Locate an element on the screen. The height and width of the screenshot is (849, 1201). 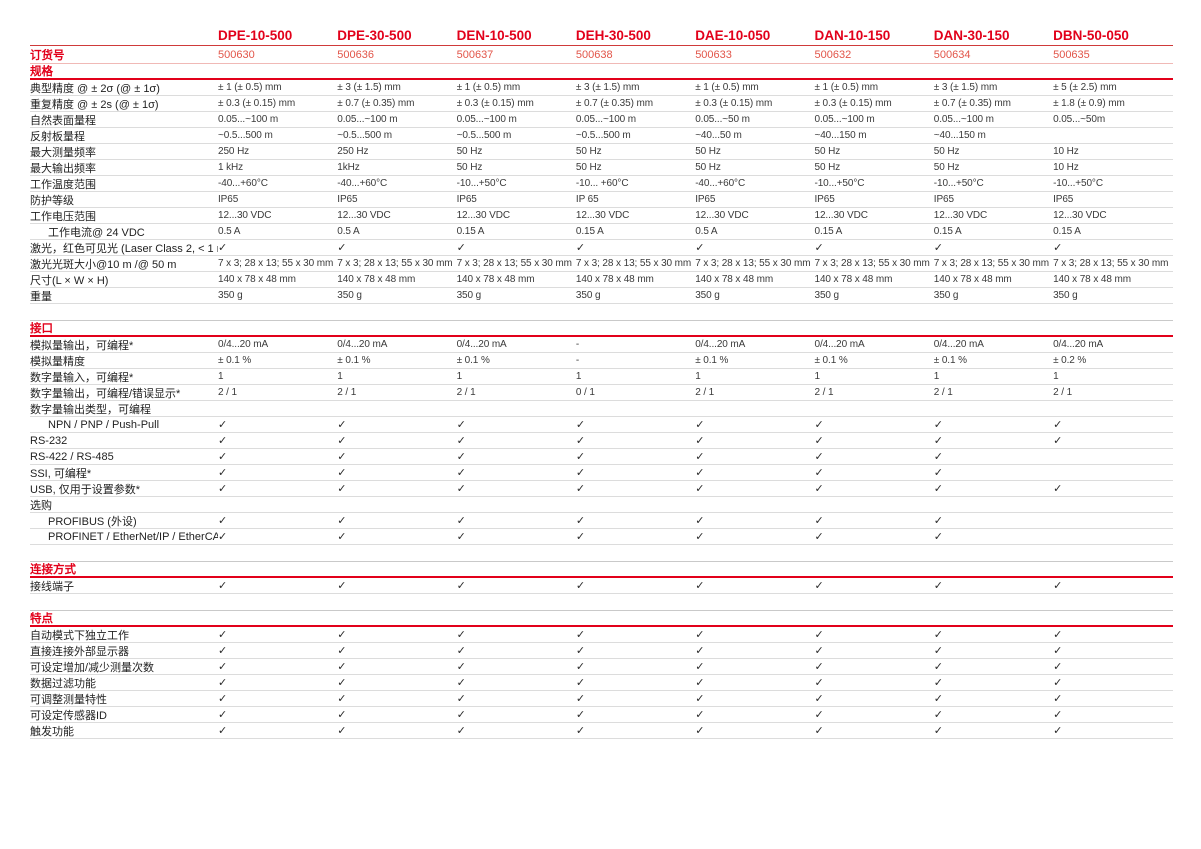
row-label: 直接连接外部显示器 is located at coordinates (79, 651).